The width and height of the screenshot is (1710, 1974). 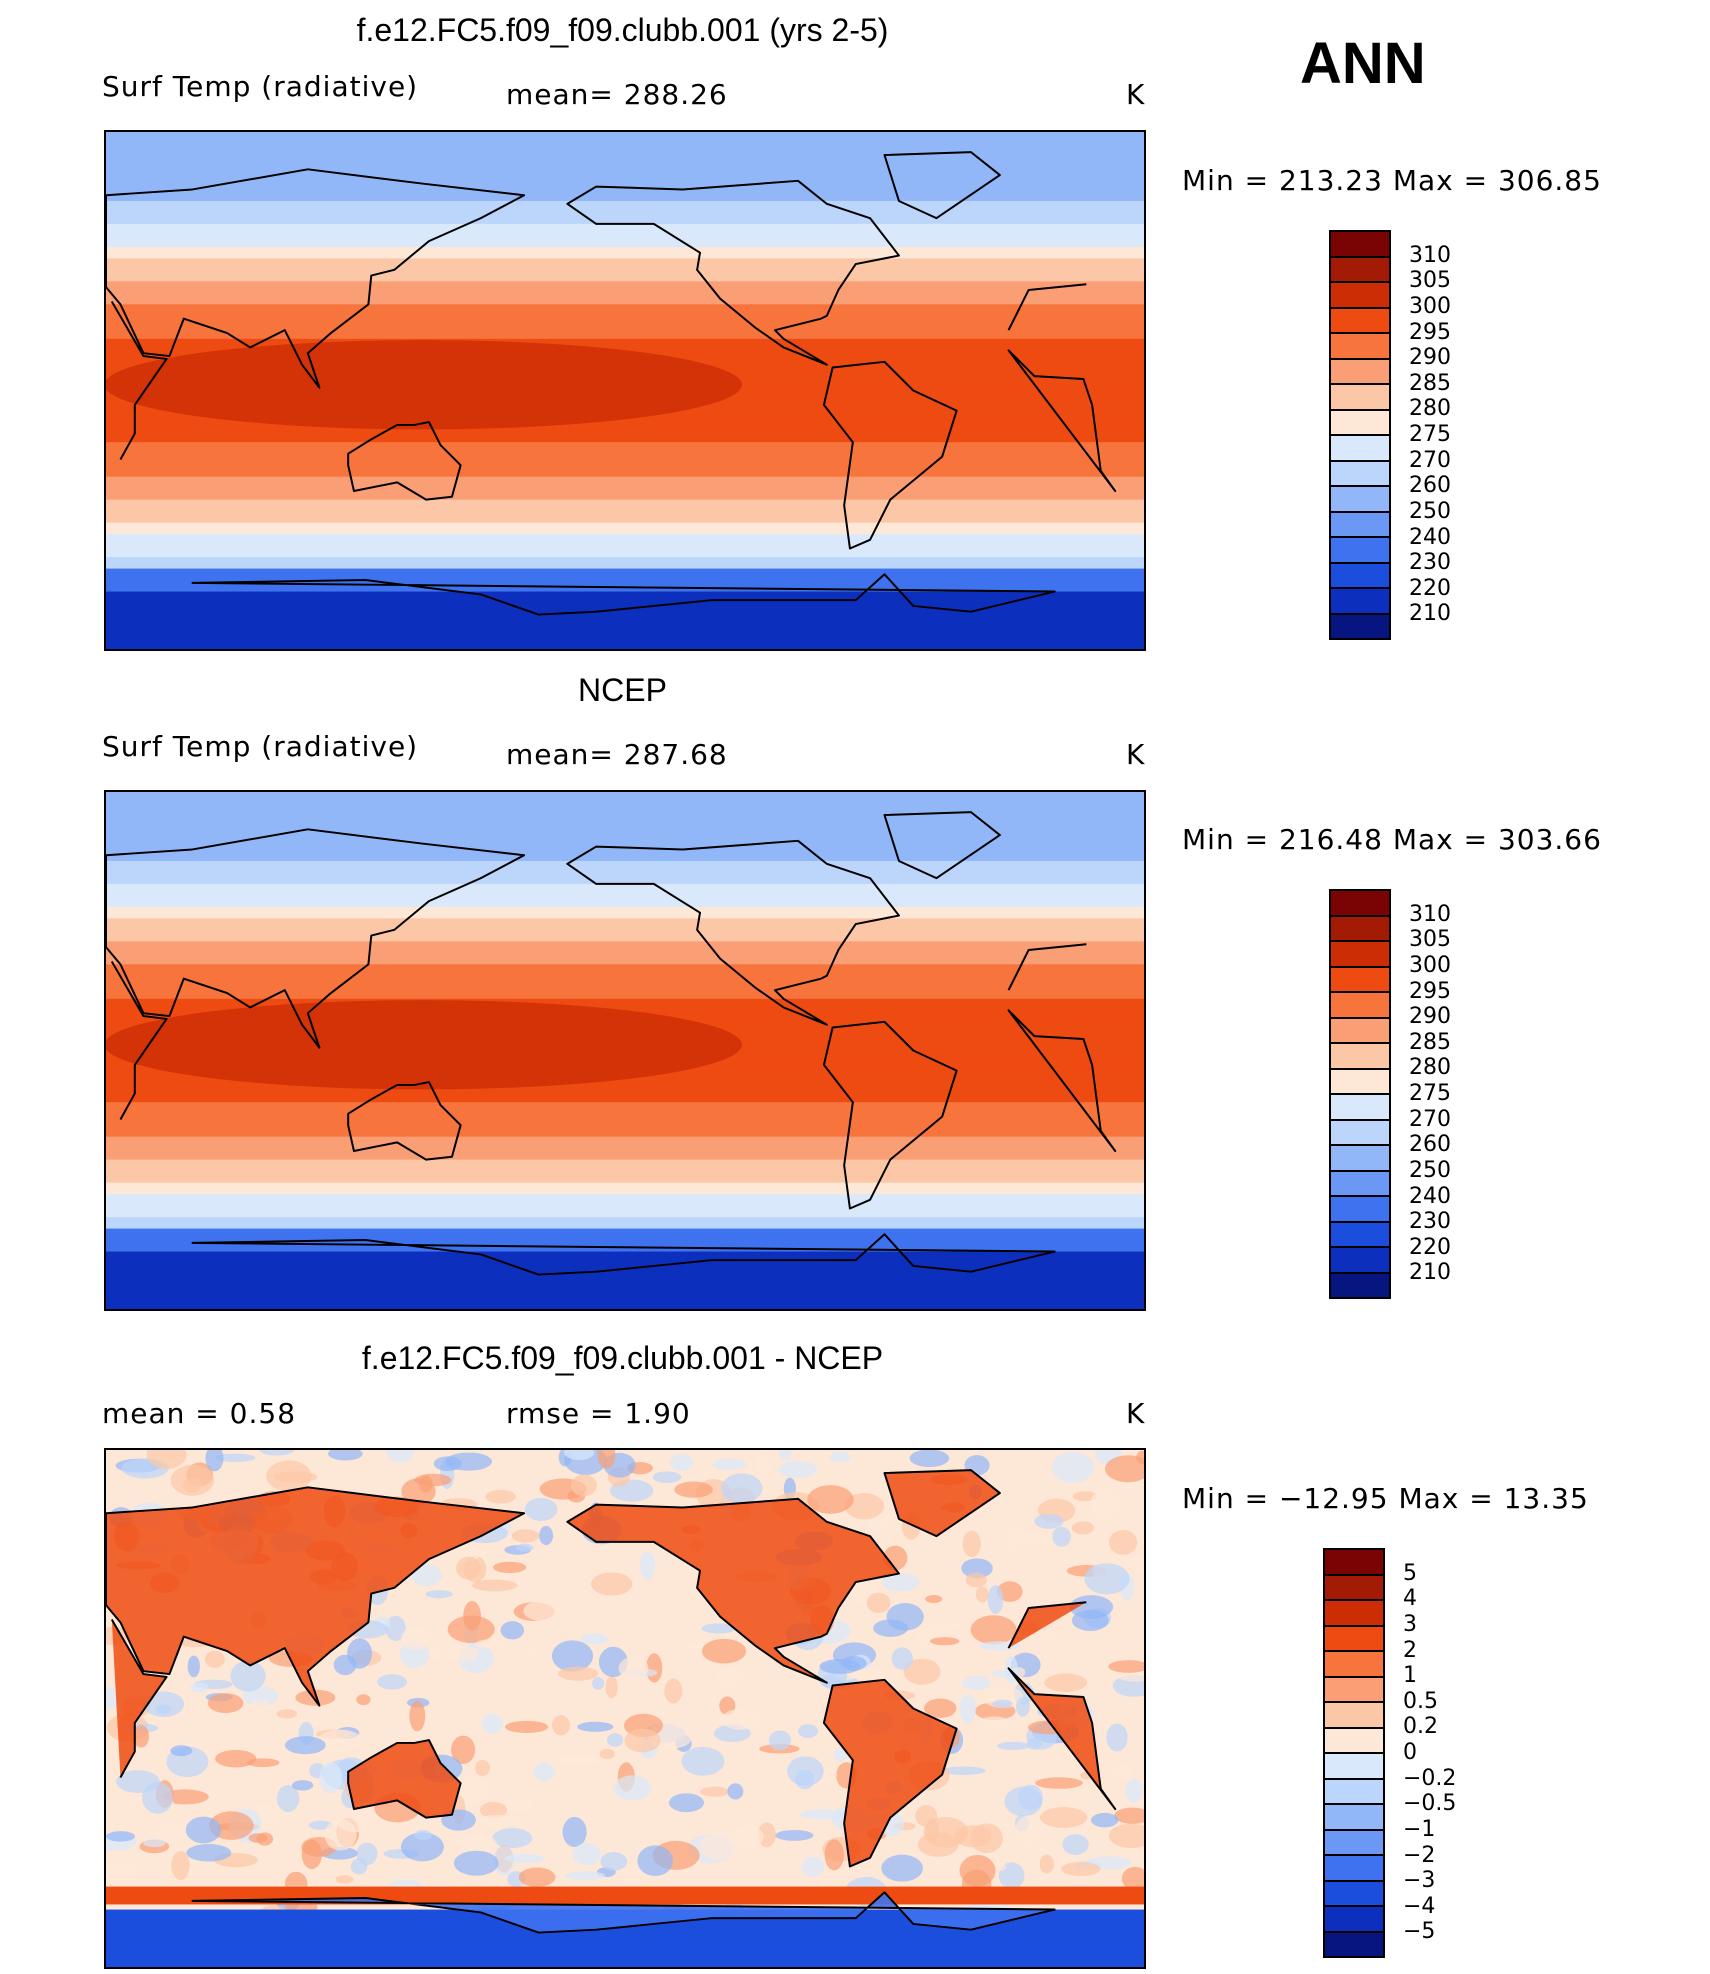 What do you see at coordinates (1136, 1413) in the screenshot?
I see `panel3-units: K` at bounding box center [1136, 1413].